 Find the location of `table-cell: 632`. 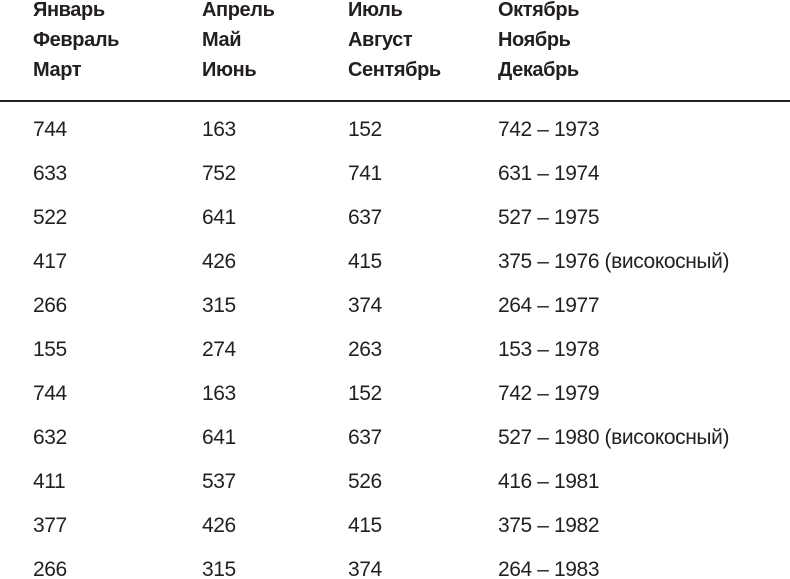

table-cell: 632 is located at coordinates (50, 437).